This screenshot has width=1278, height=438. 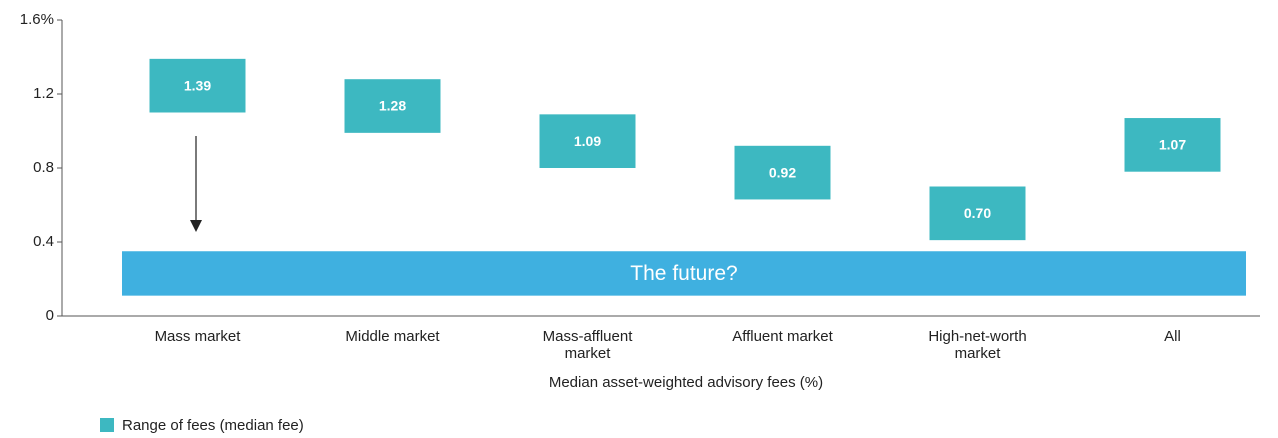 I want to click on x-tick-label: All, so click(x=1172, y=336).